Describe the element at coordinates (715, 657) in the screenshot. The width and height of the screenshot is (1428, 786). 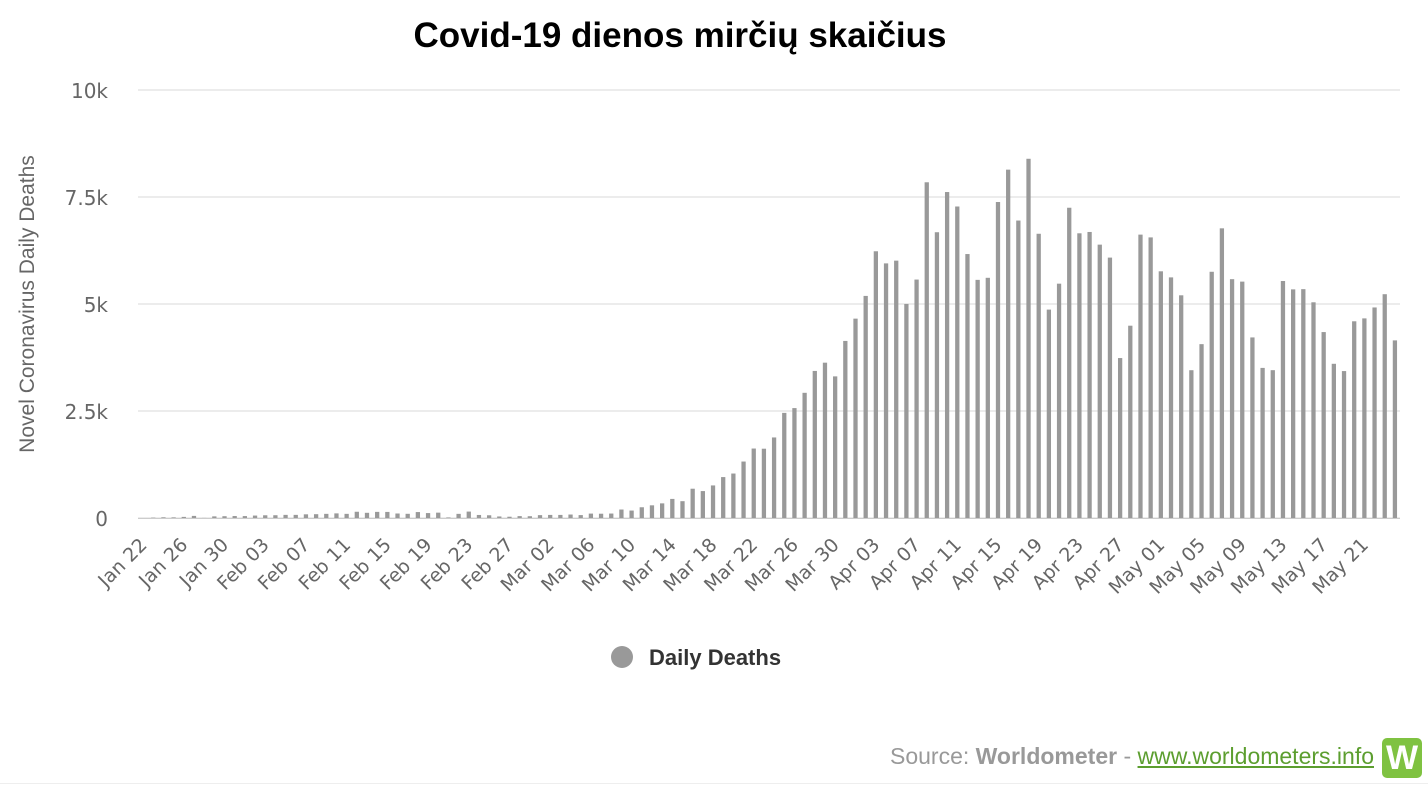
I see `legend-label: Daily Deaths` at that location.